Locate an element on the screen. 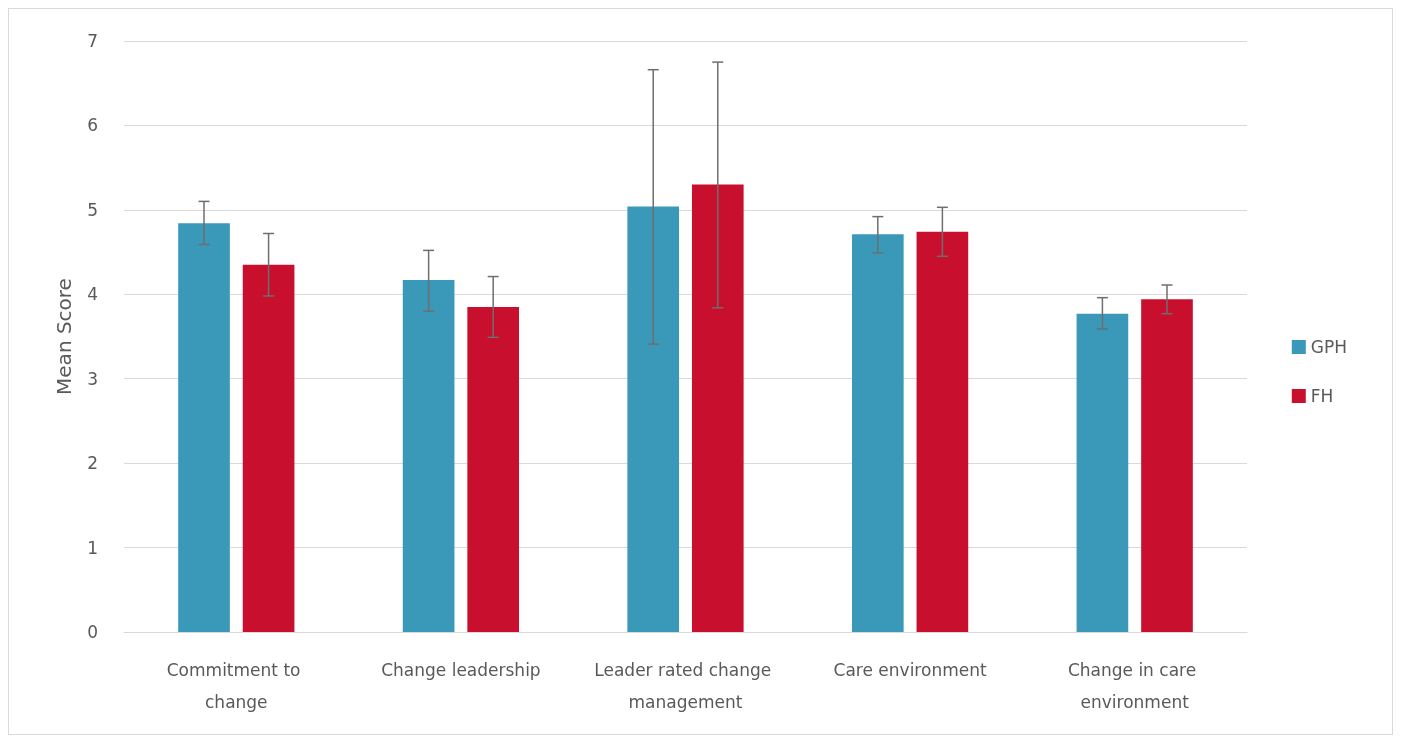 The width and height of the screenshot is (1403, 745). x-tick-label: Leader rated change management is located at coordinates (685, 686).